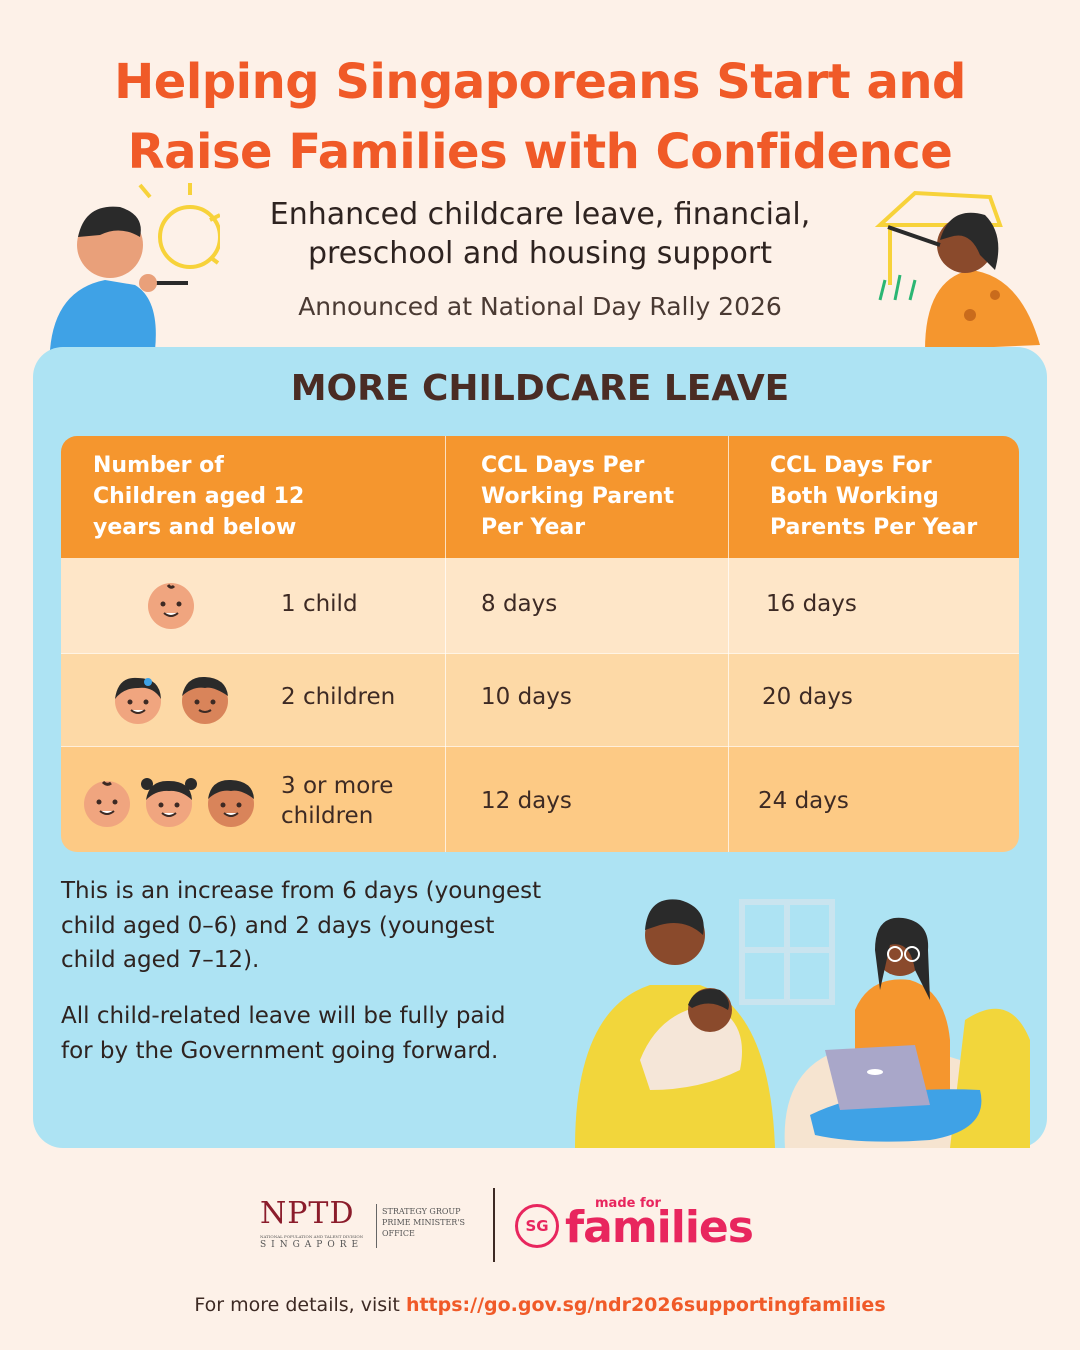 Image resolution: width=1080 pixels, height=1350 pixels. I want to click on announcement: Announced at National Day Rally 2026, so click(540, 306).